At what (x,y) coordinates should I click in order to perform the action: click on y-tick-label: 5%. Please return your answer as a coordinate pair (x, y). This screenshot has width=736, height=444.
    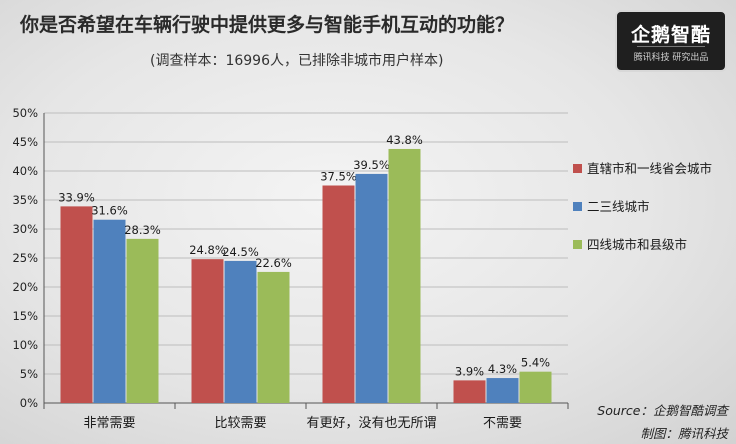
    Looking at the image, I should click on (29, 374).